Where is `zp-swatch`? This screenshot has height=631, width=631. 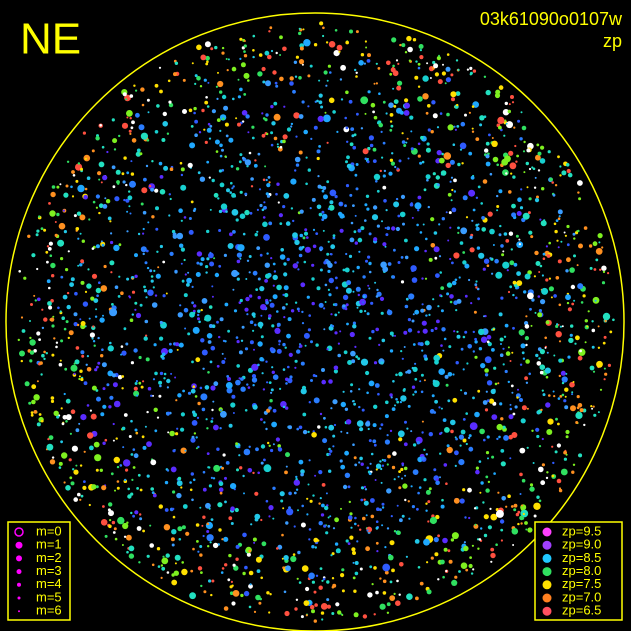
zp-swatch is located at coordinates (547, 598).